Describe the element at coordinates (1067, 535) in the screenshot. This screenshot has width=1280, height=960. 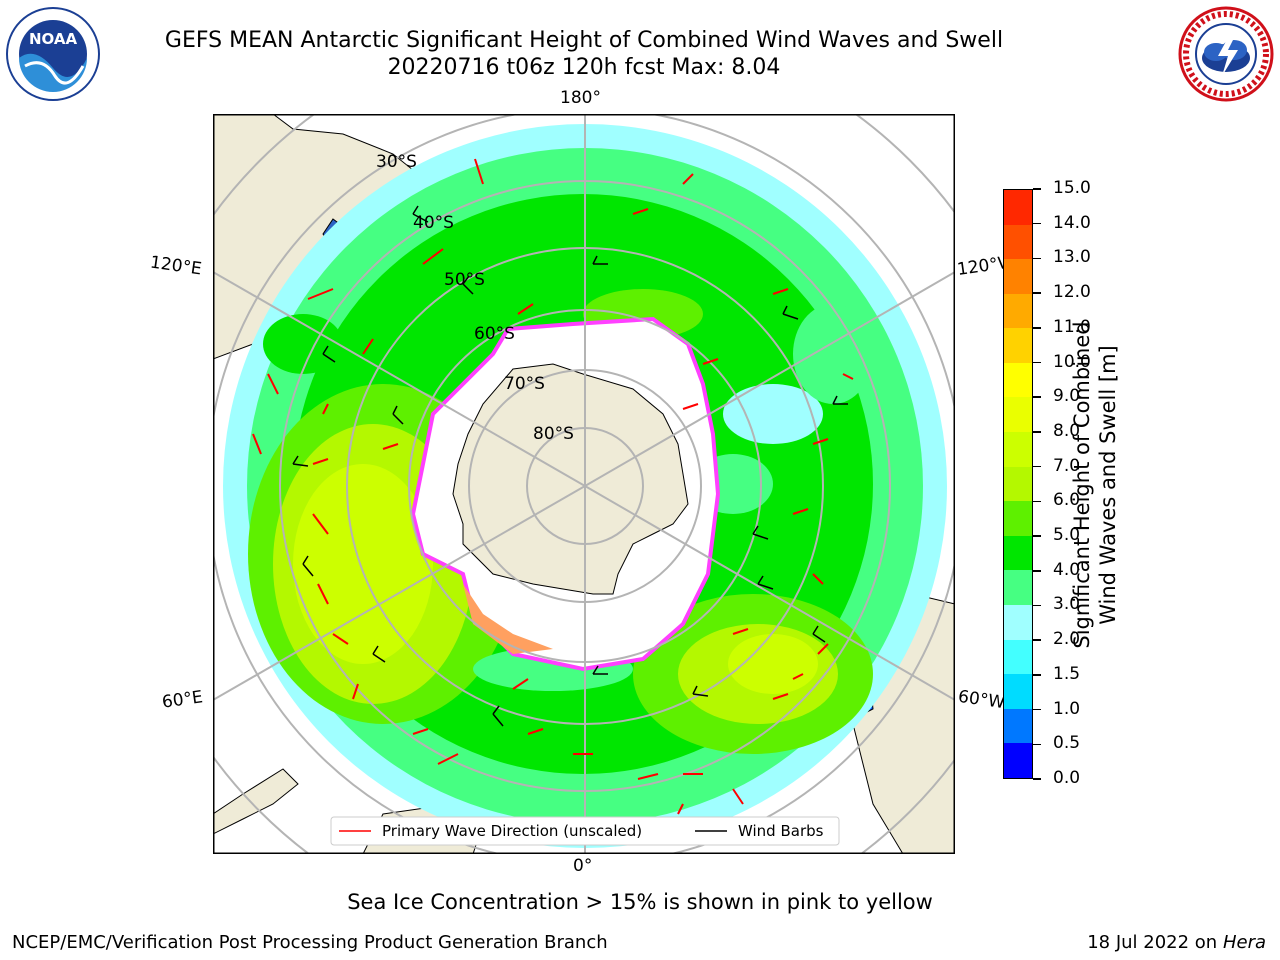
I see `colorbar-tick-label: 5.0` at that location.